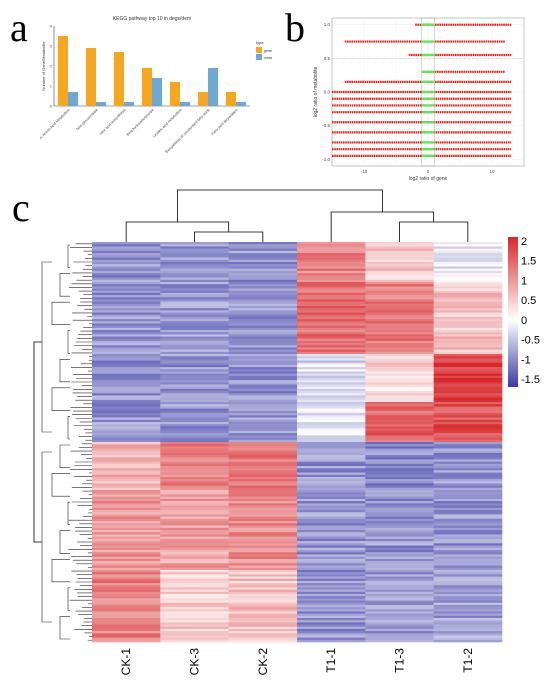 Image resolution: width=550 pixels, height=695 pixels. Describe the element at coordinates (524, 281) in the screenshot. I see `colorbar-tick-label: 1` at that location.